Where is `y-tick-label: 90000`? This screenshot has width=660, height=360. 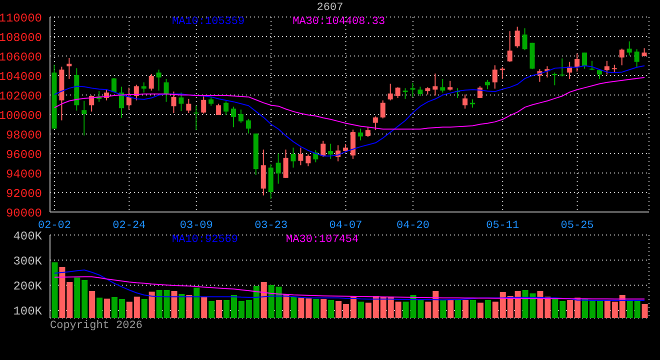 y-tick-label: 90000 is located at coordinates (24, 213).